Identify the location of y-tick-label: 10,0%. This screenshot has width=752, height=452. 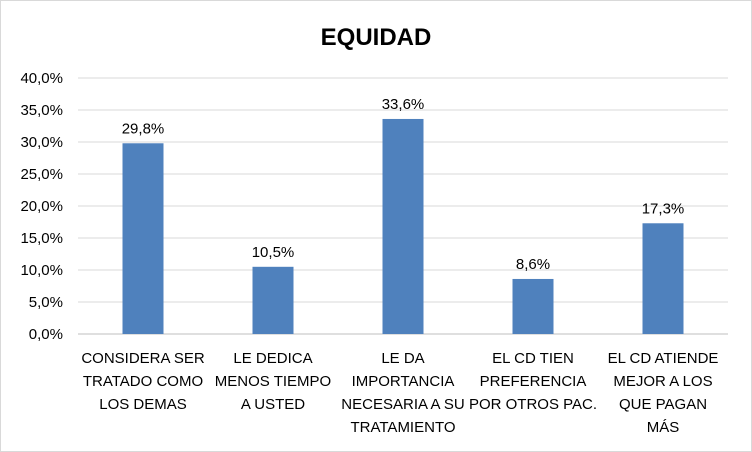
(41, 270).